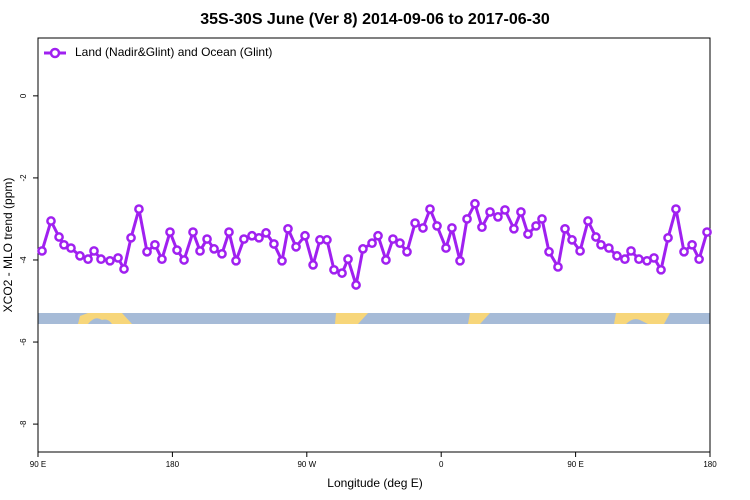 Image resolution: width=750 pixels, height=500 pixels. Describe the element at coordinates (23, 424) in the screenshot. I see `y-tick-label: -8` at that location.